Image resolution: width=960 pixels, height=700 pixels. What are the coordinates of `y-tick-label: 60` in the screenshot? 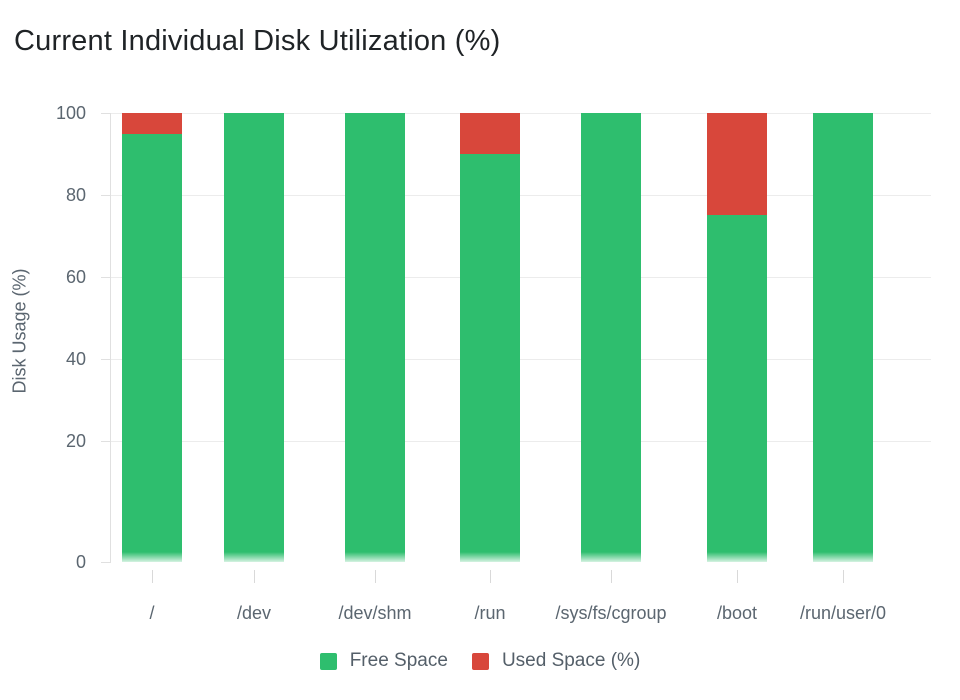 It's located at (75, 277).